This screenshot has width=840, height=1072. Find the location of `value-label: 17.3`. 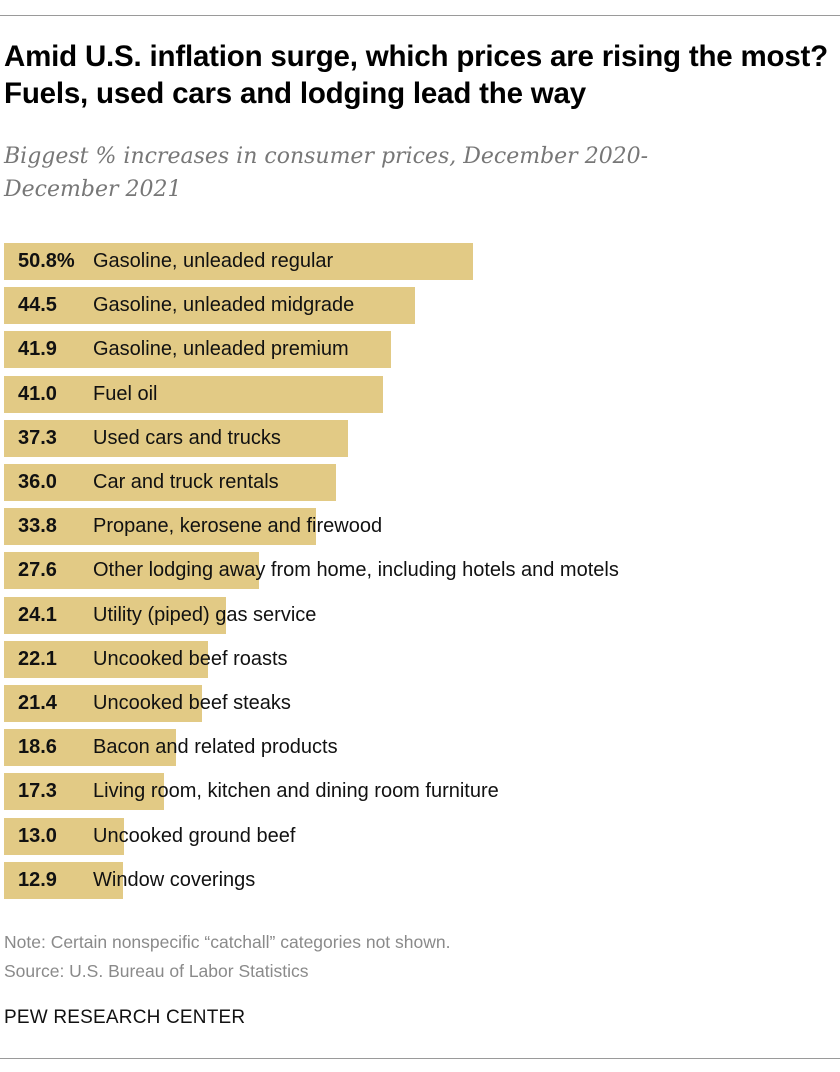

value-label: 17.3 is located at coordinates (37, 791).